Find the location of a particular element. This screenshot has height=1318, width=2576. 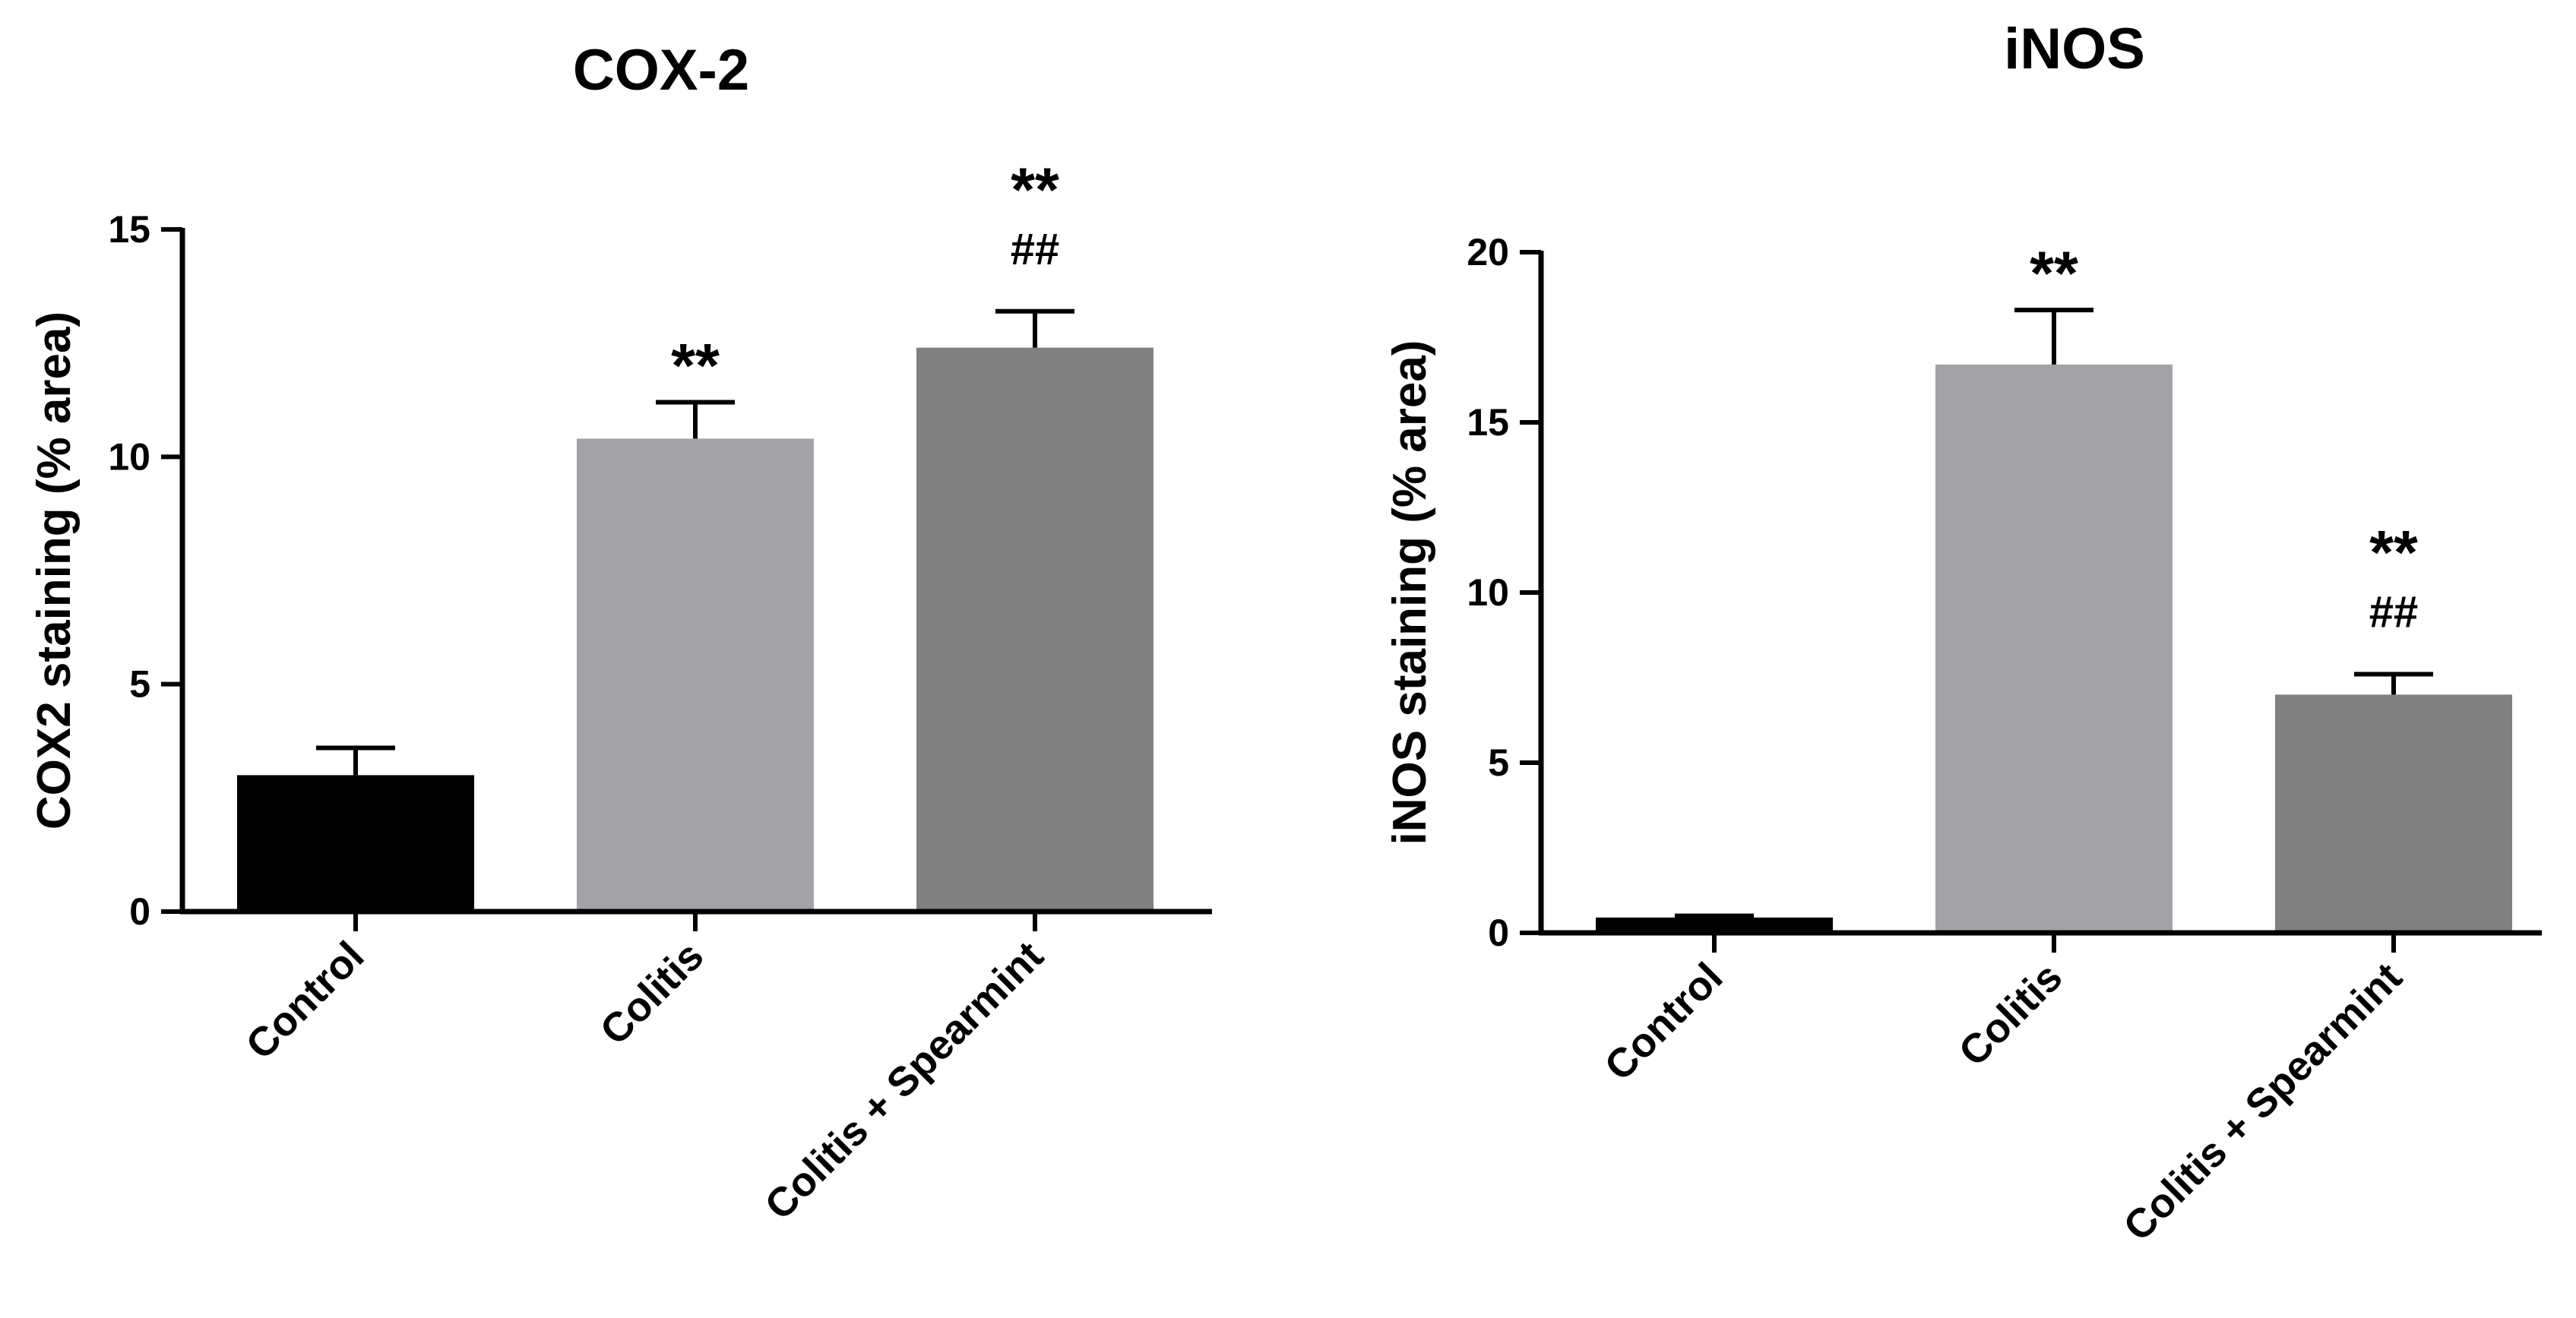

chart-title: COX-2 is located at coordinates (661, 70).